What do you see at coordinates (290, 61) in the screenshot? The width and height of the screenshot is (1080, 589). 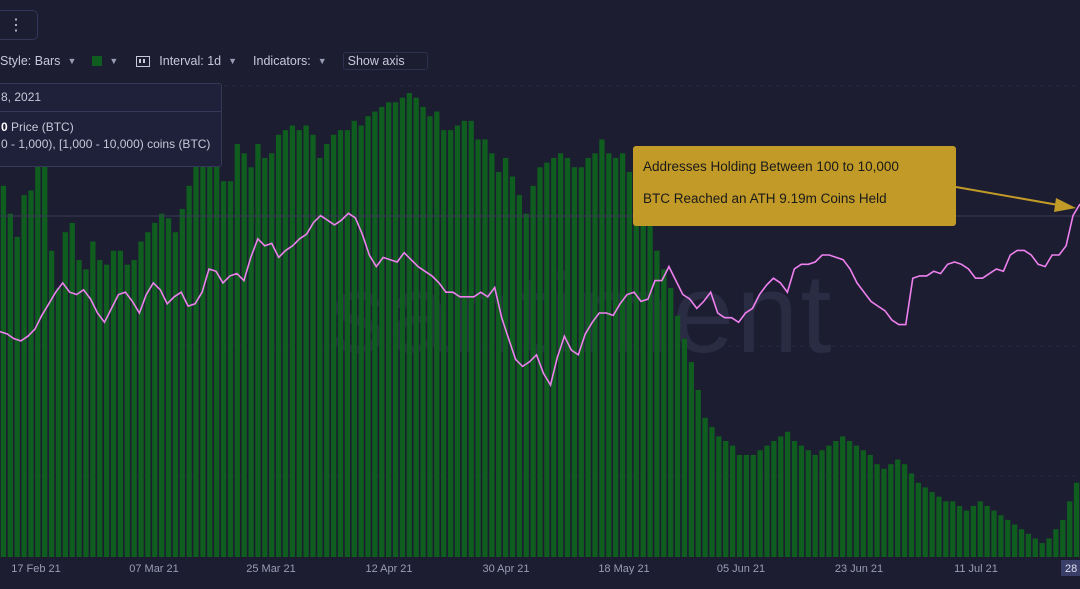 I see `indicators-dropdown: Indicators: ▼` at bounding box center [290, 61].